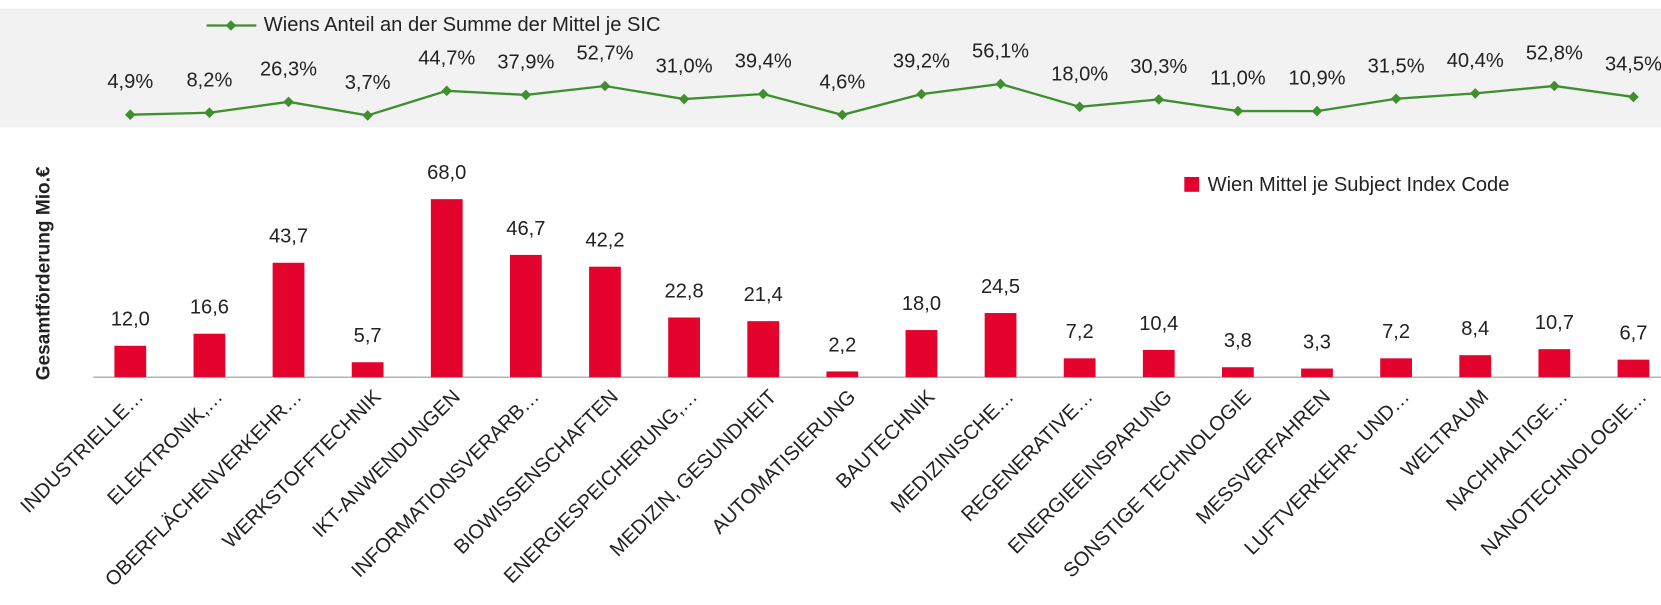  Describe the element at coordinates (684, 291) in the screenshot. I see `data-label: 22,8` at that location.